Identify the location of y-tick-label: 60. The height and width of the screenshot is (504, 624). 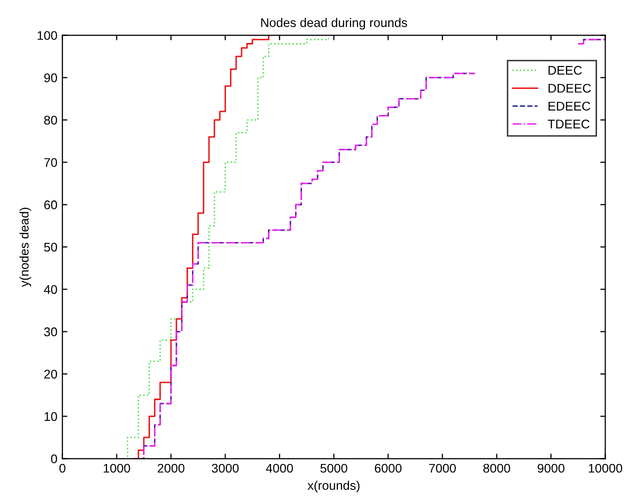
(51, 205).